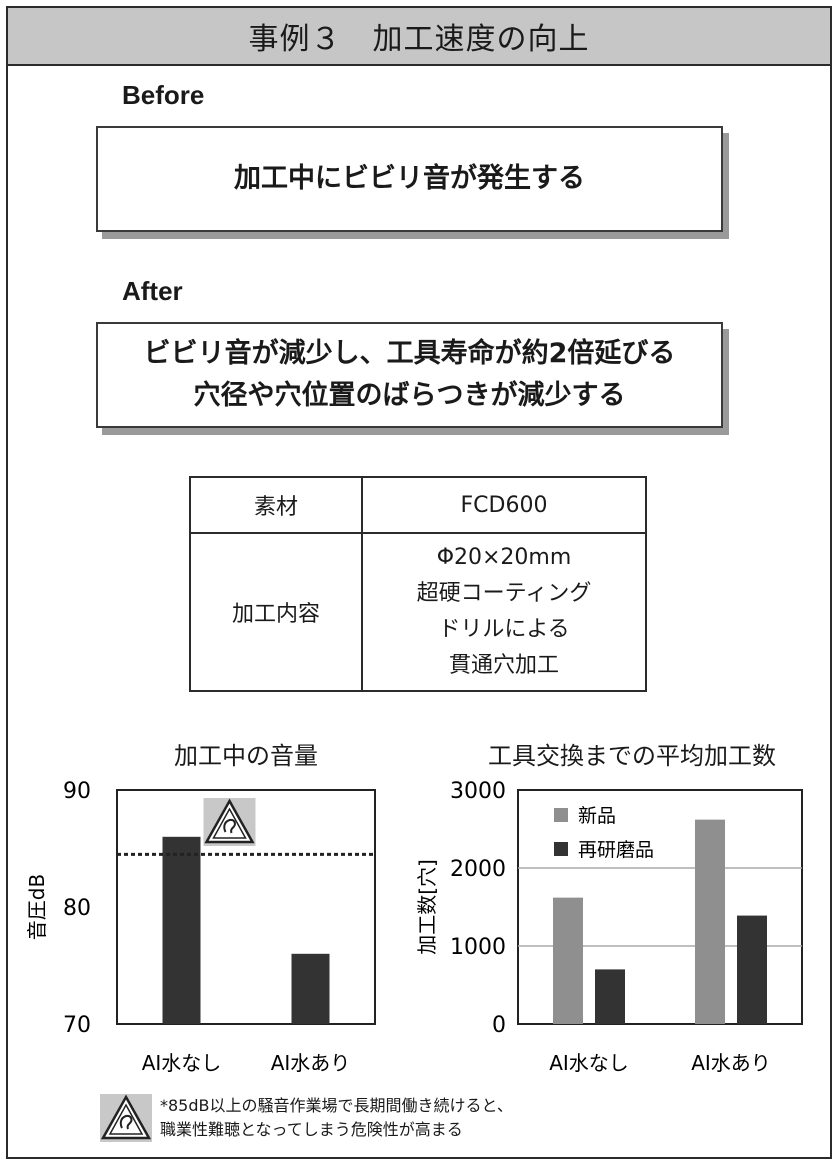  I want to click on spec-value-process: Φ20×20mm 超硬コーティング ドリルによる 貫通穴加工, so click(504, 612).